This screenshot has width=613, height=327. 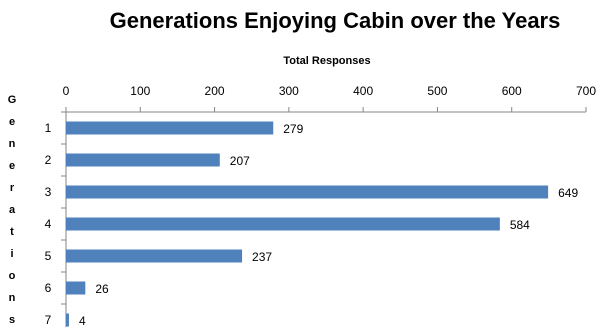 What do you see at coordinates (48, 288) in the screenshot?
I see `category-label-6: 6` at bounding box center [48, 288].